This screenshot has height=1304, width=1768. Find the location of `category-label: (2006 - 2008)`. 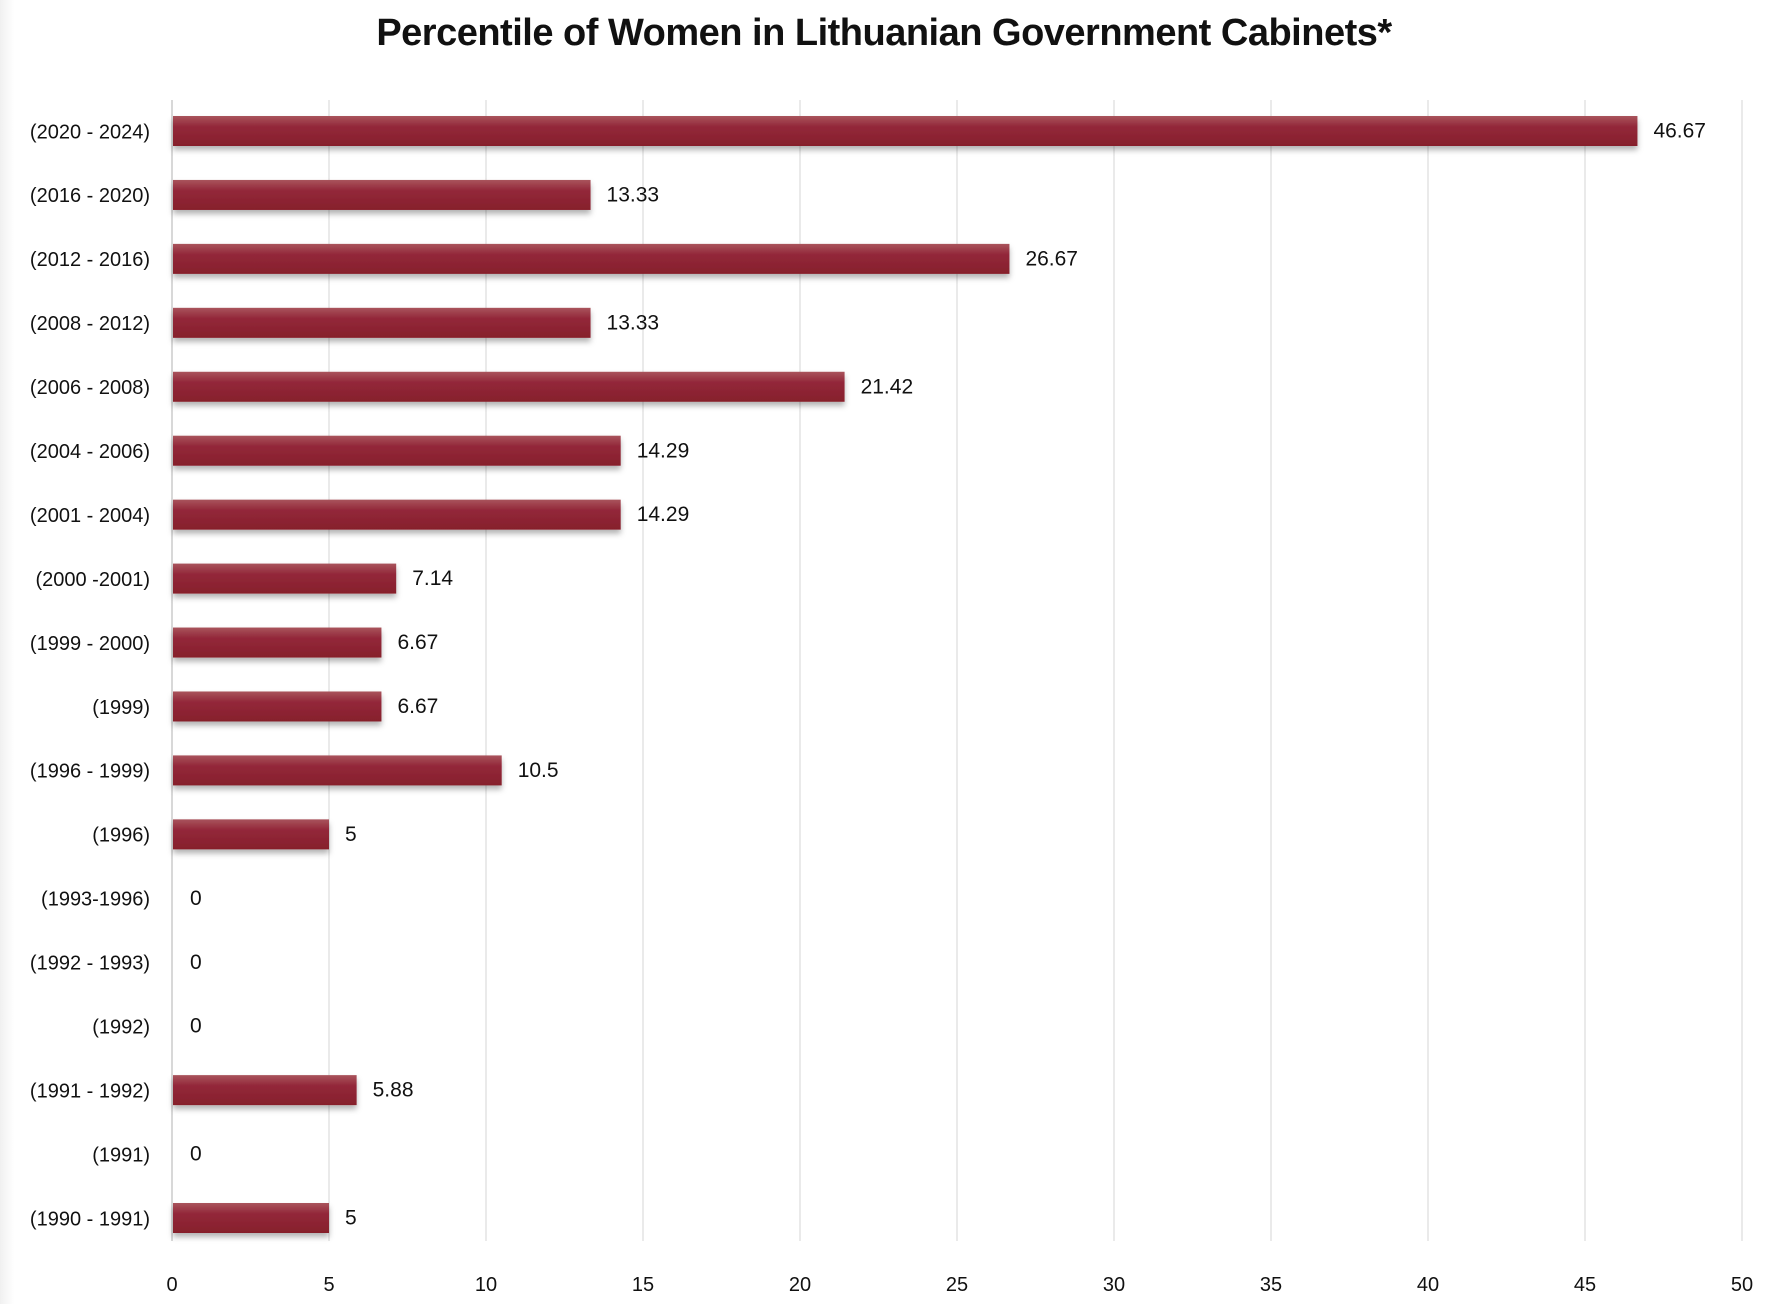

category-label: (2006 - 2008) is located at coordinates (90, 388).